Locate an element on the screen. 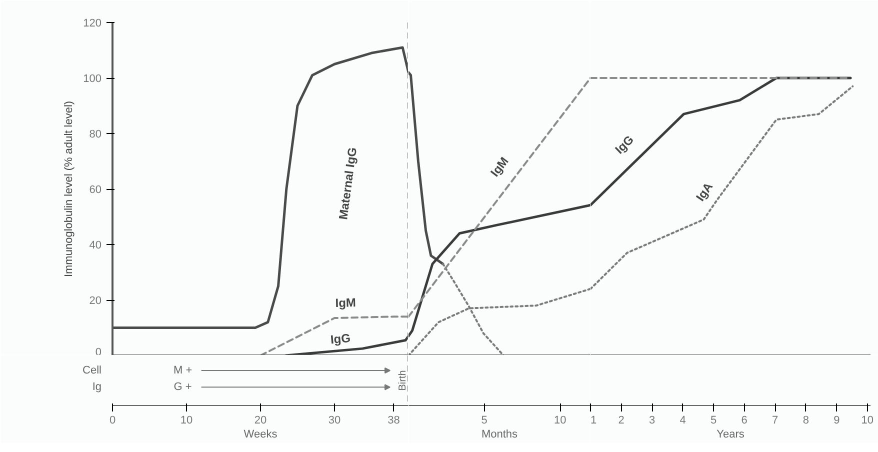 This screenshot has width=878, height=452. x-axis-title: Years is located at coordinates (730, 434).